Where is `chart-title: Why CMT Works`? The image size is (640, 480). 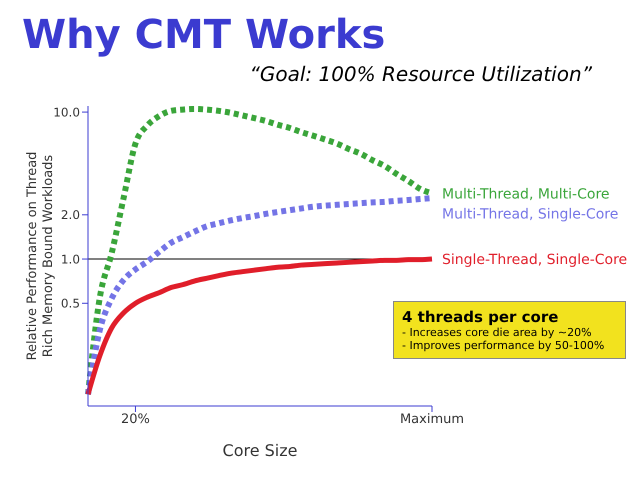
chart-title: Why CMT Works is located at coordinates (203, 35).